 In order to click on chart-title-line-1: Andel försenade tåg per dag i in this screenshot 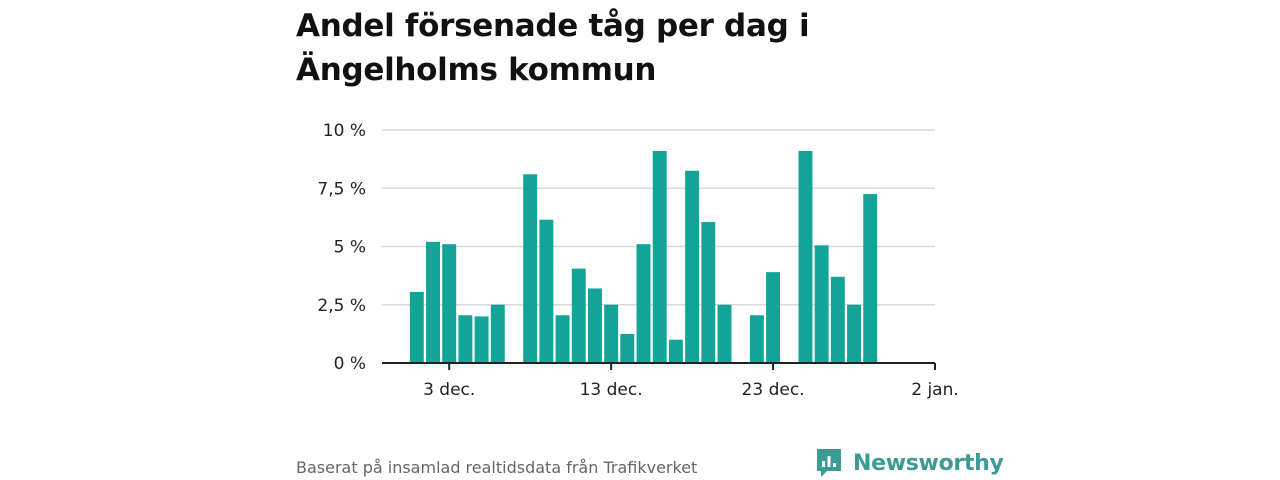, I will do `click(553, 26)`.